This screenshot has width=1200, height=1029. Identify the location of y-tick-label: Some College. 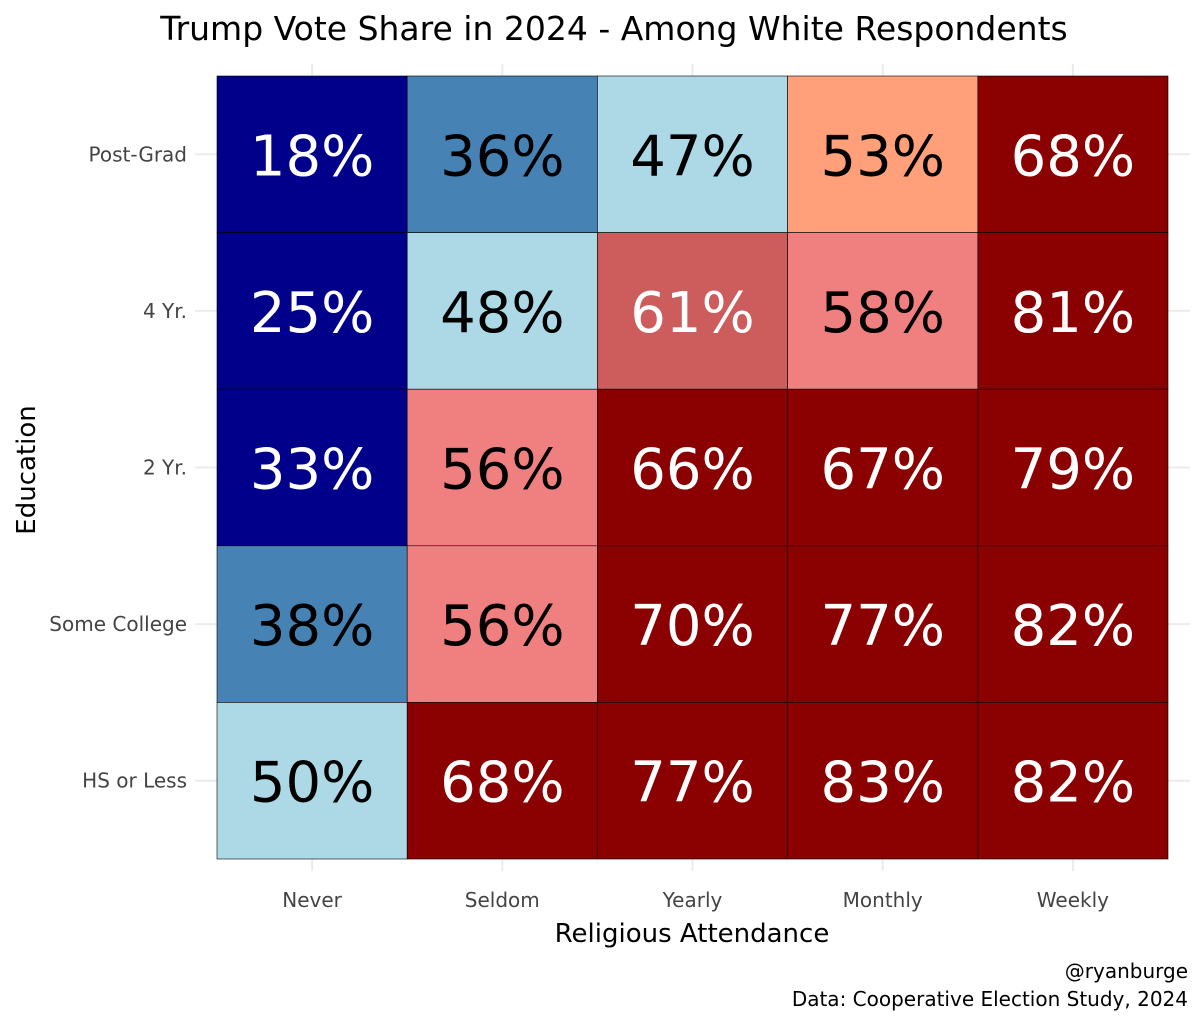
(118, 624).